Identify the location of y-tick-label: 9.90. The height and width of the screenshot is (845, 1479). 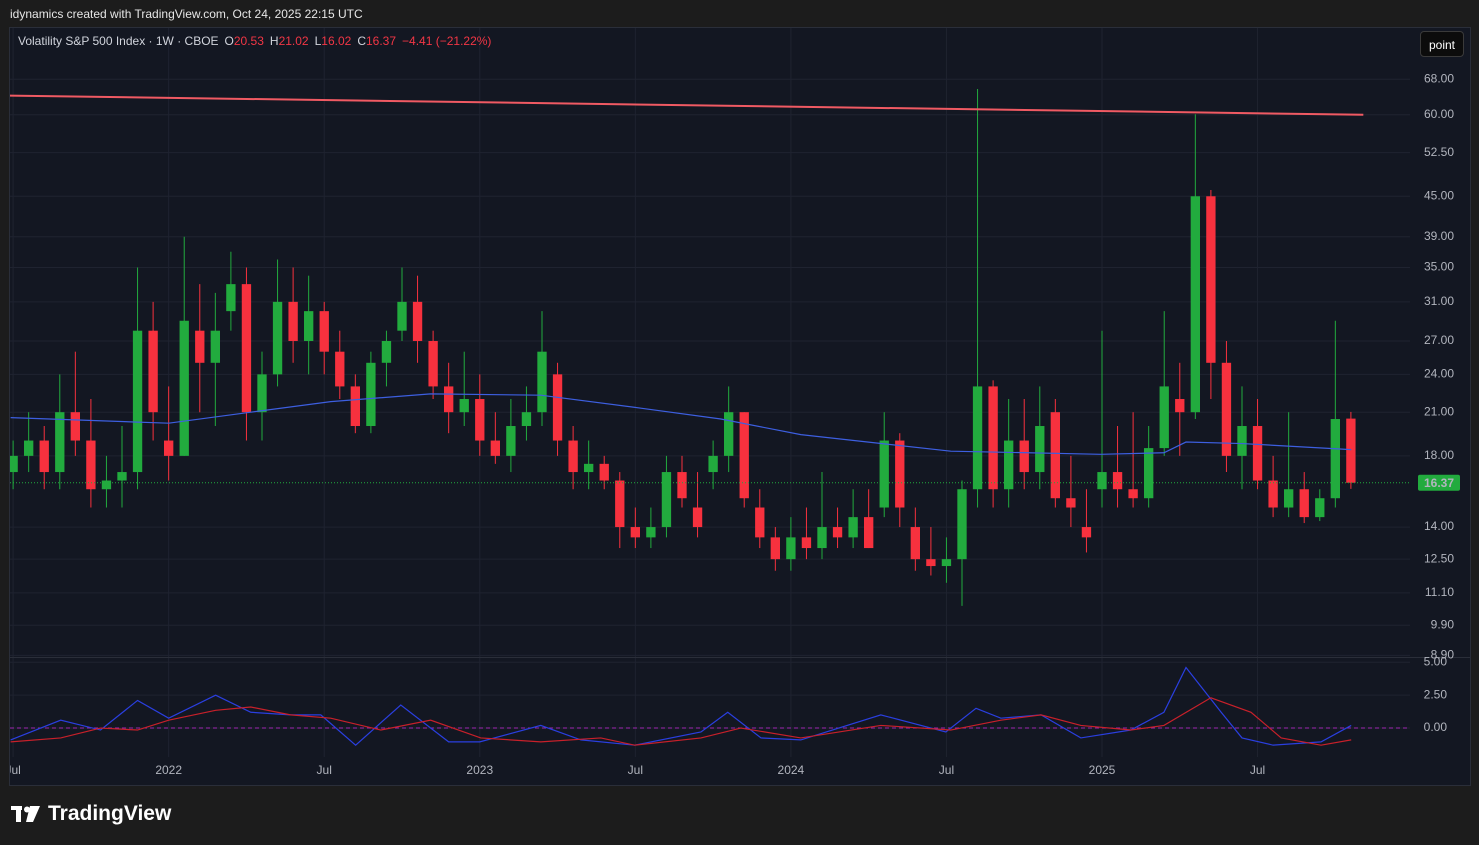
(1443, 624).